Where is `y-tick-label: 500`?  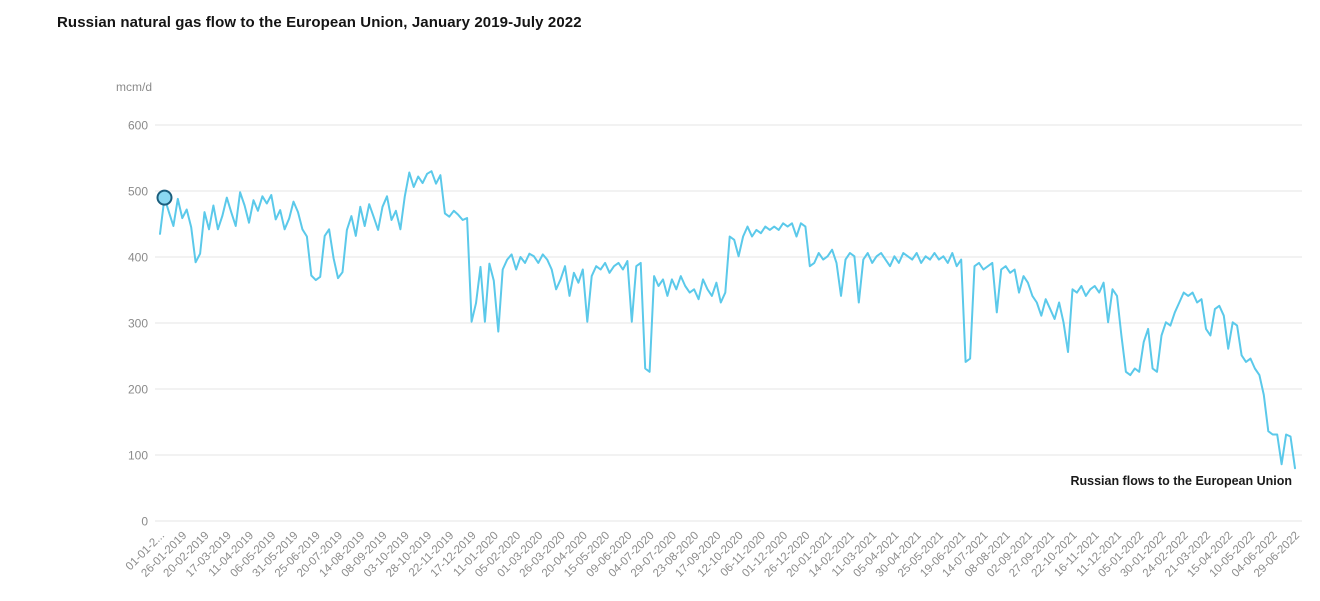
y-tick-label: 500 is located at coordinates (138, 192).